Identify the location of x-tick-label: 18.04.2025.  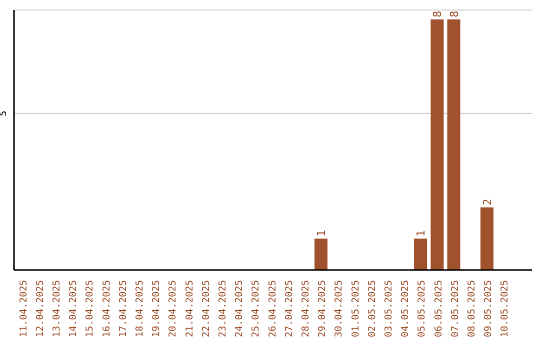
(140, 309).